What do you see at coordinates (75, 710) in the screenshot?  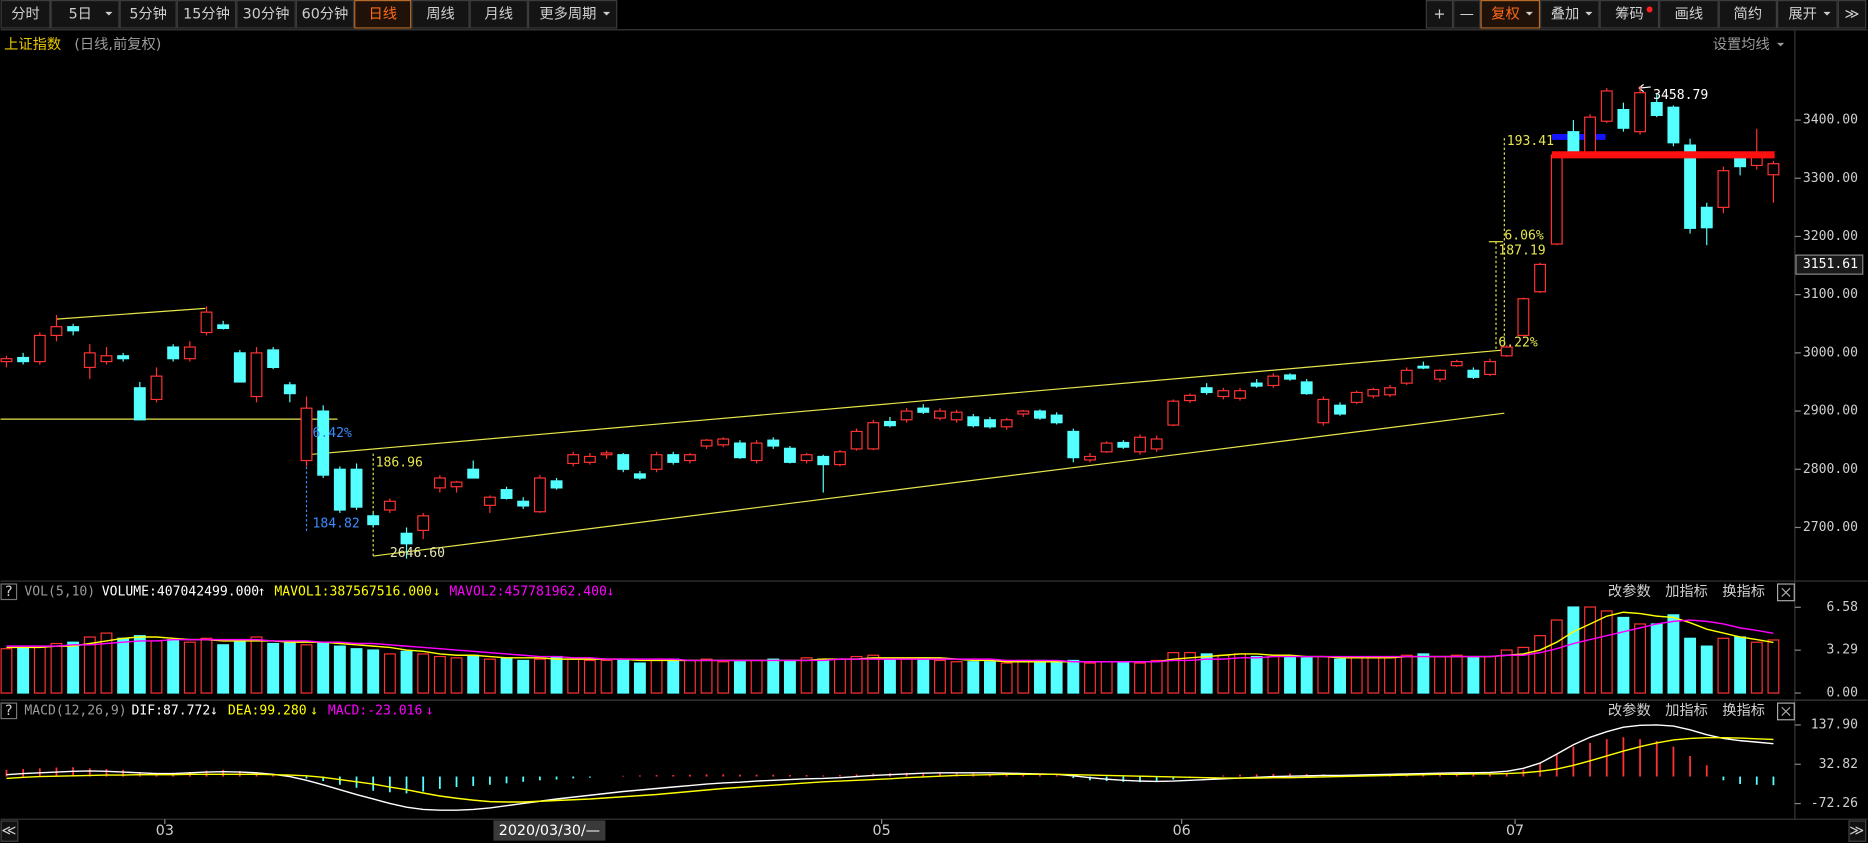 I see `indicator-name: MACD(12,26,9)` at bounding box center [75, 710].